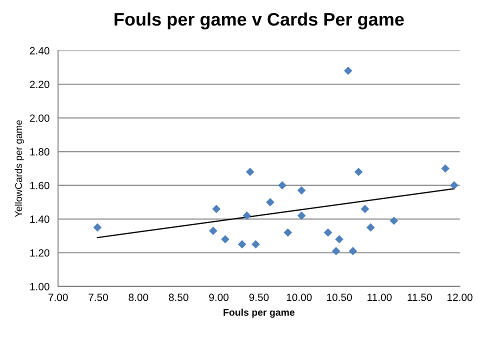 This screenshot has width=484, height=337. I want to click on x-tick-label: 8.50, so click(178, 298).